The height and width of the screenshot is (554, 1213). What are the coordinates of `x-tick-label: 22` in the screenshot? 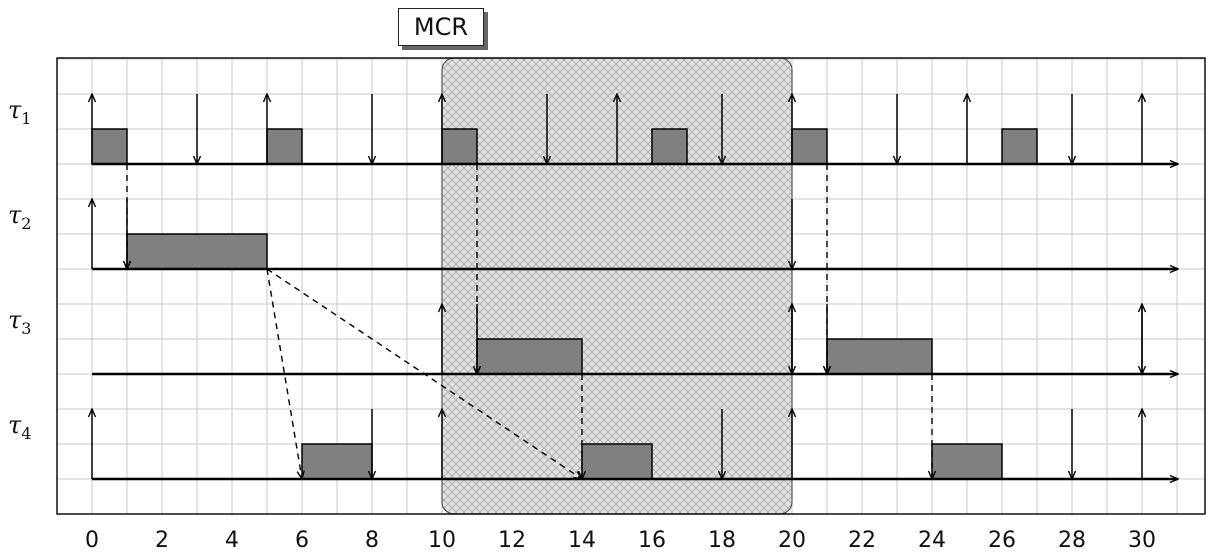 It's located at (862, 540).